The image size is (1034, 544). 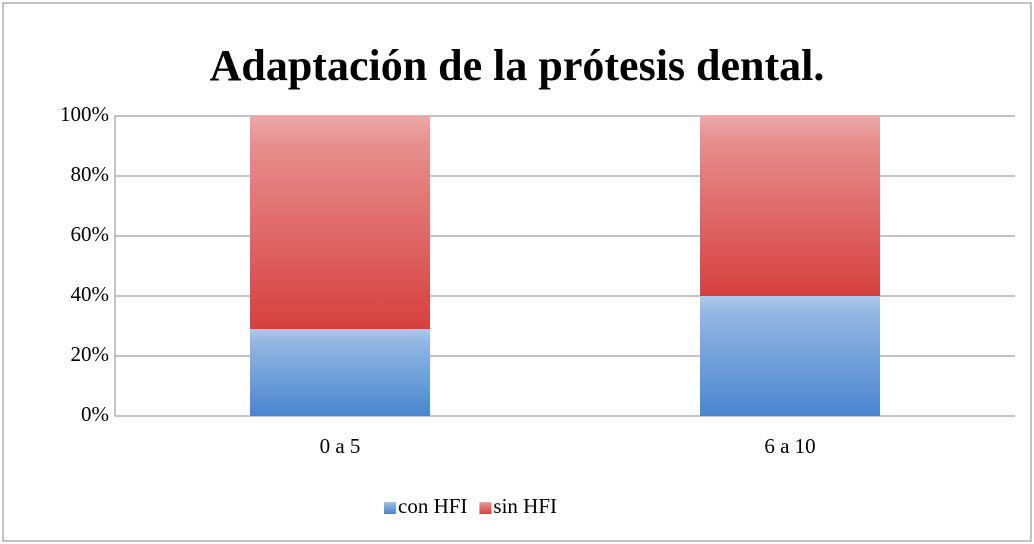 I want to click on x-tick-label: 6 a 10, so click(x=789, y=446).